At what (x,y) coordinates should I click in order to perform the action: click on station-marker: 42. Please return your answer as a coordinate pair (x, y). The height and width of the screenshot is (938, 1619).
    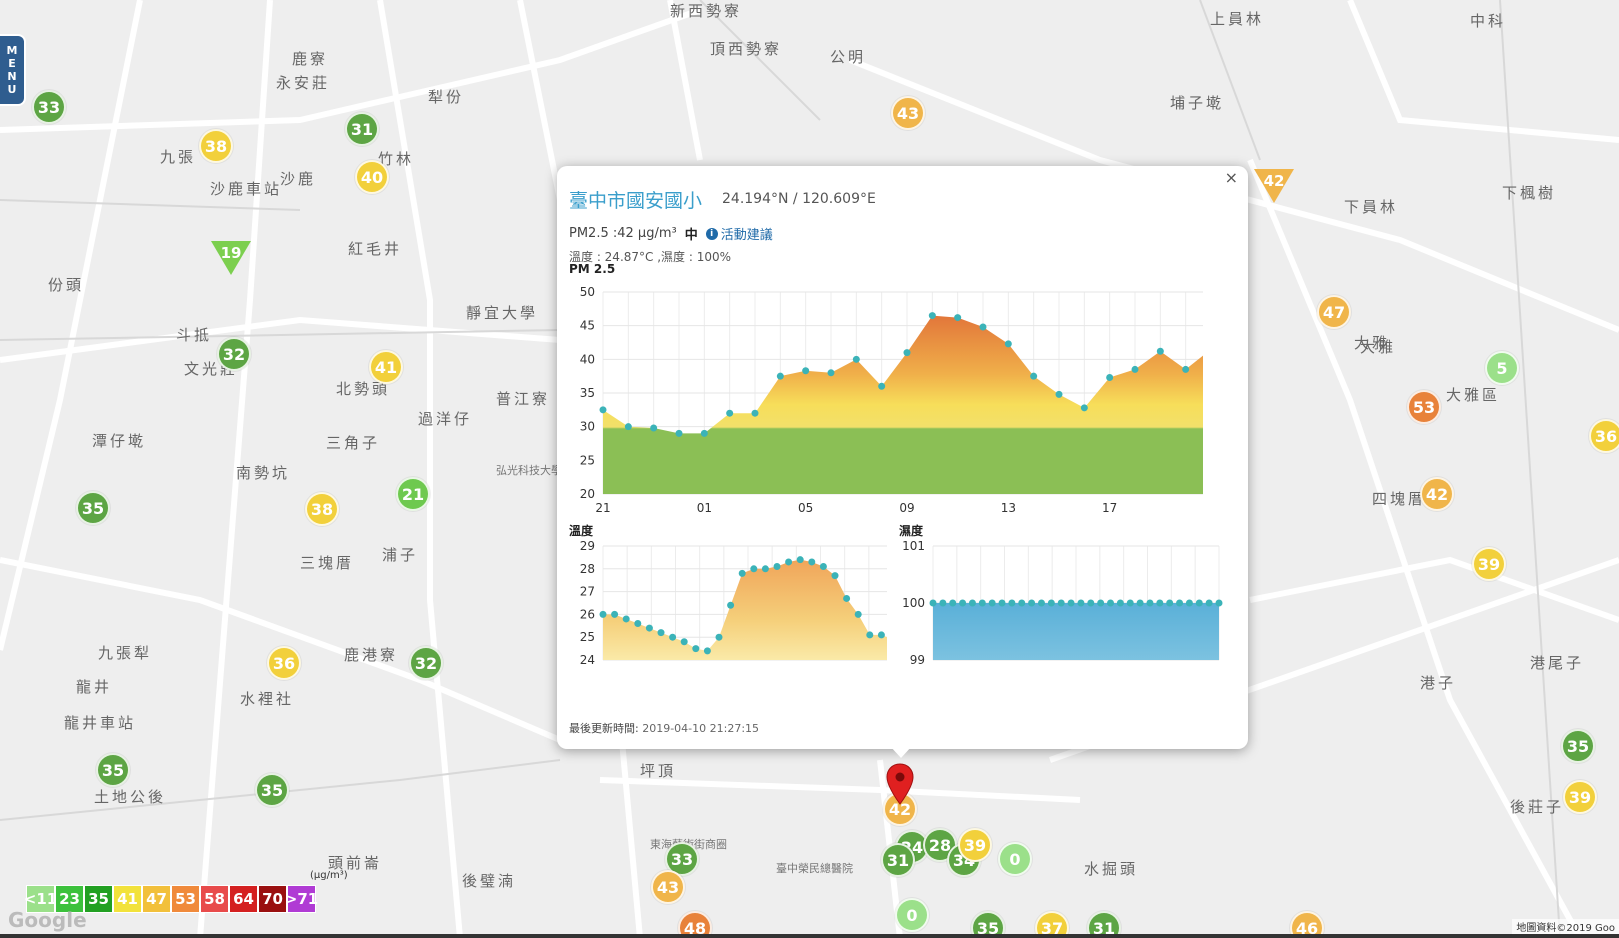
    Looking at the image, I should click on (1437, 494).